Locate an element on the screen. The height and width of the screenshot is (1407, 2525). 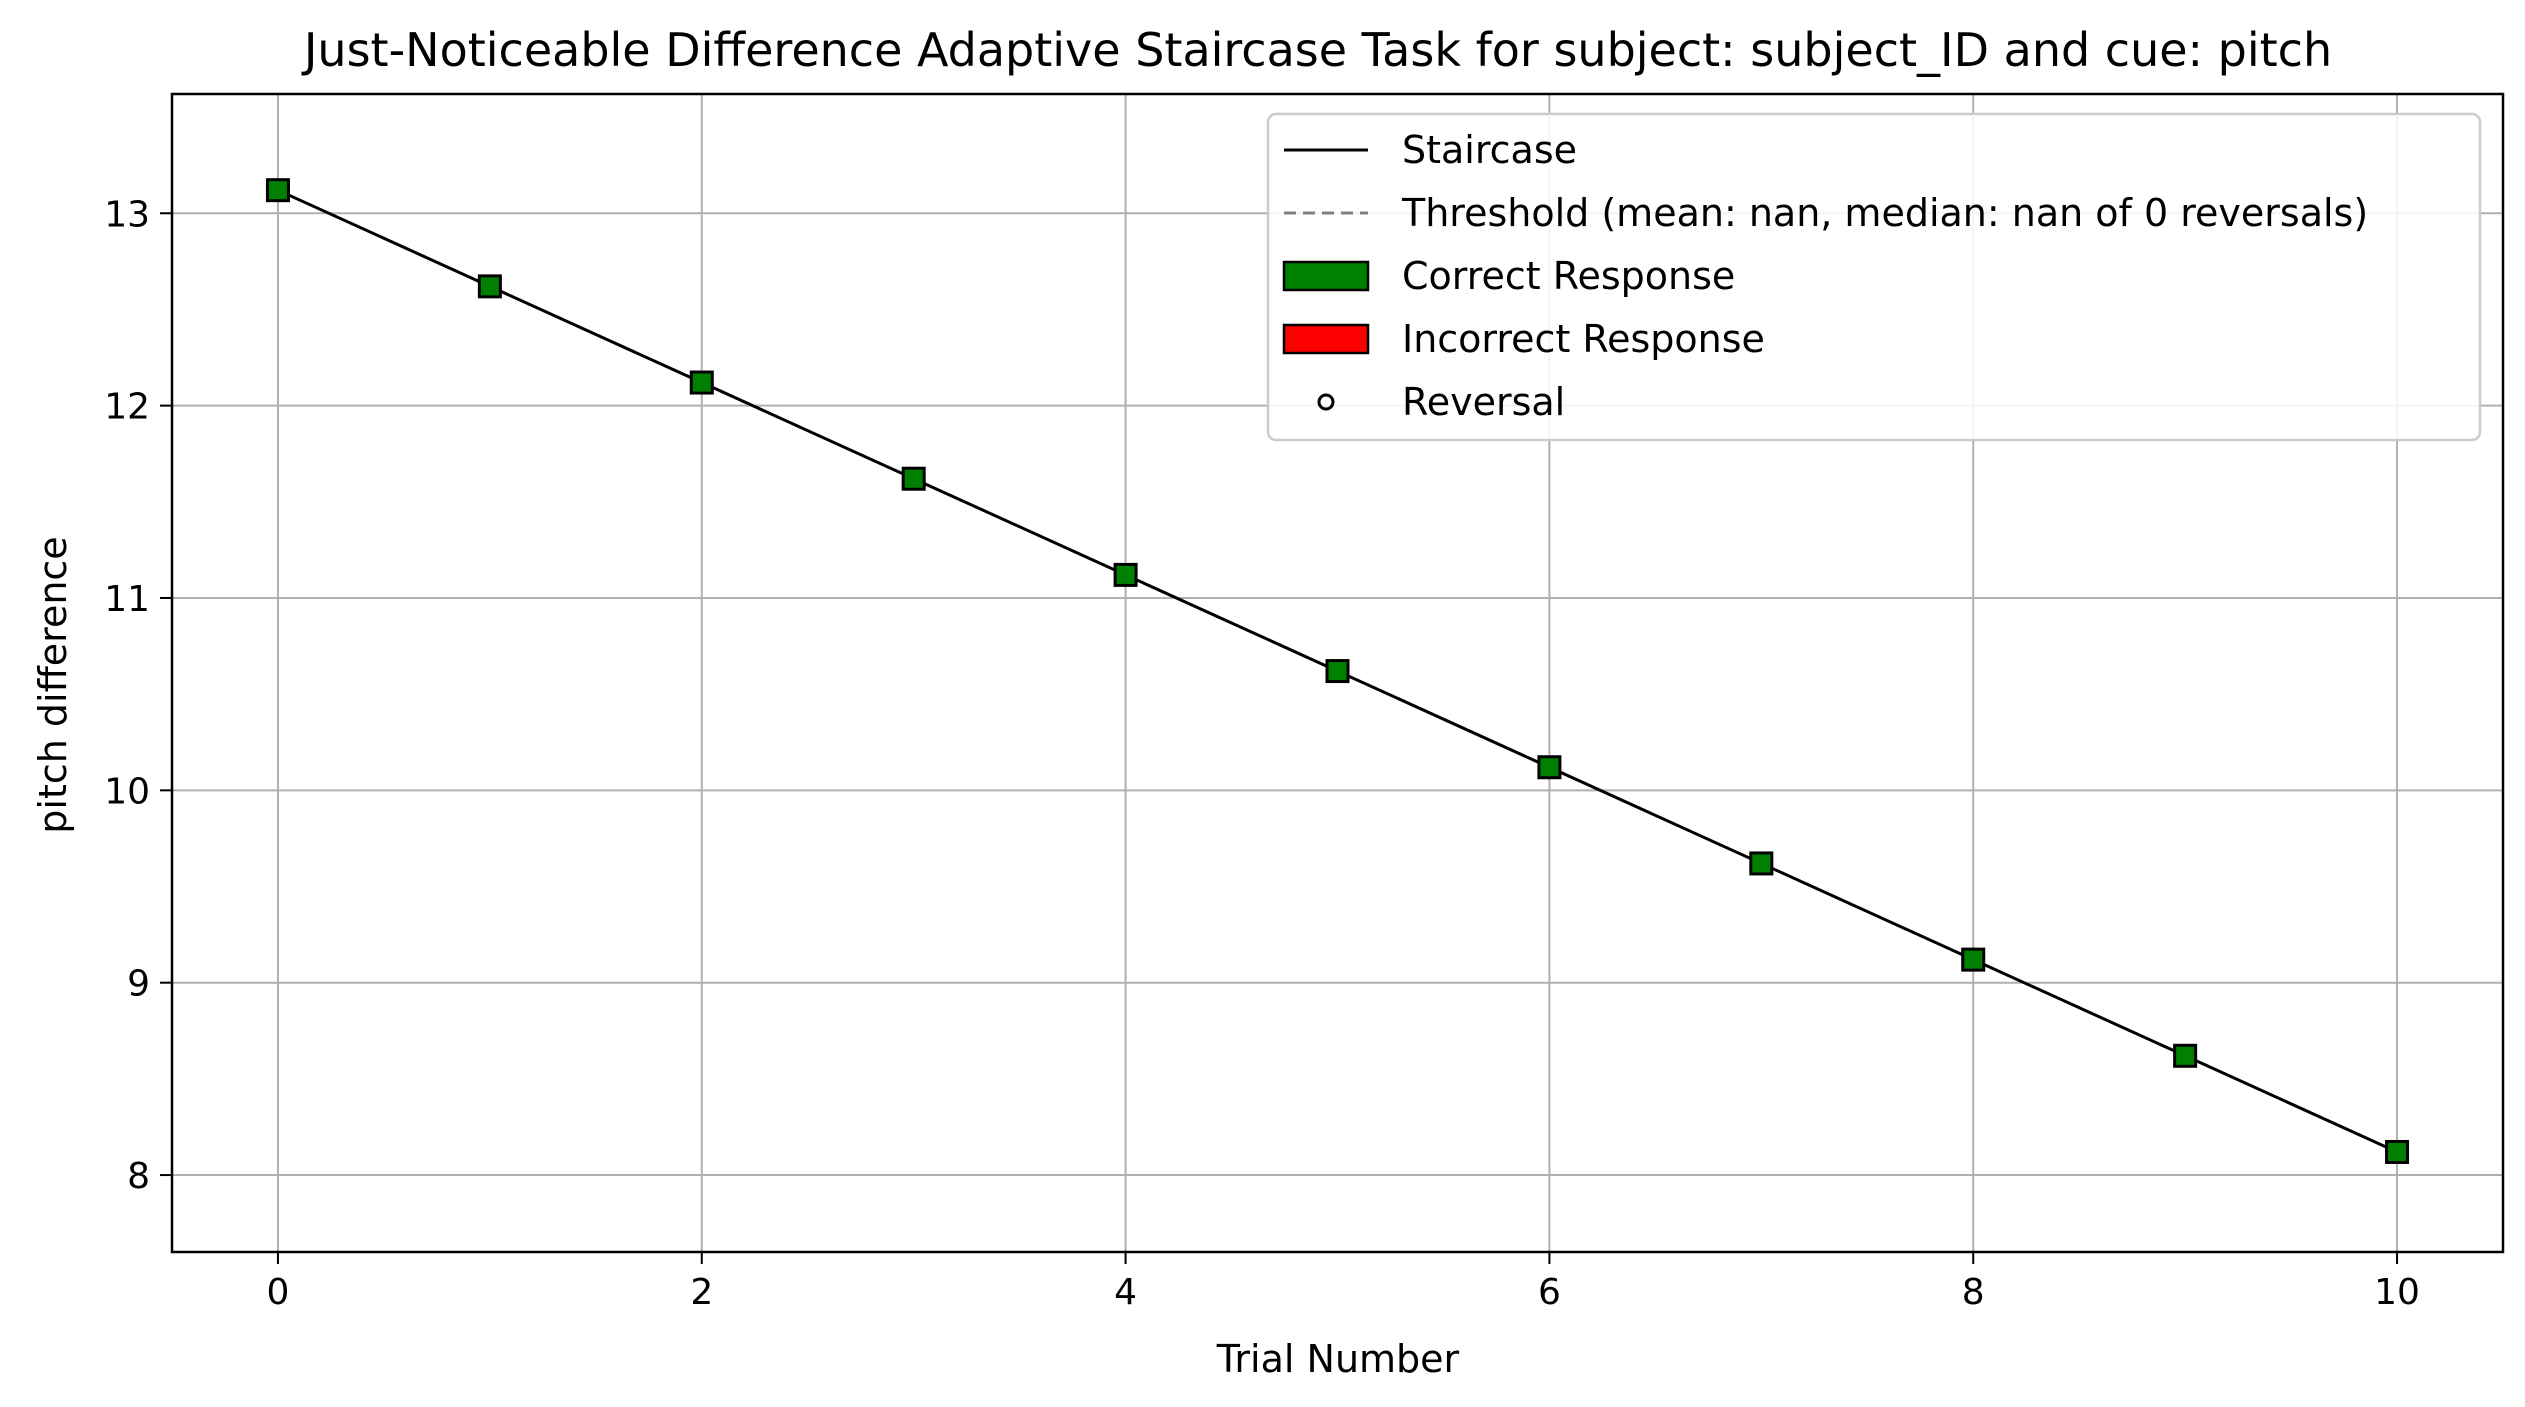
legend-handle-incorrect is located at coordinates (1326, 339).